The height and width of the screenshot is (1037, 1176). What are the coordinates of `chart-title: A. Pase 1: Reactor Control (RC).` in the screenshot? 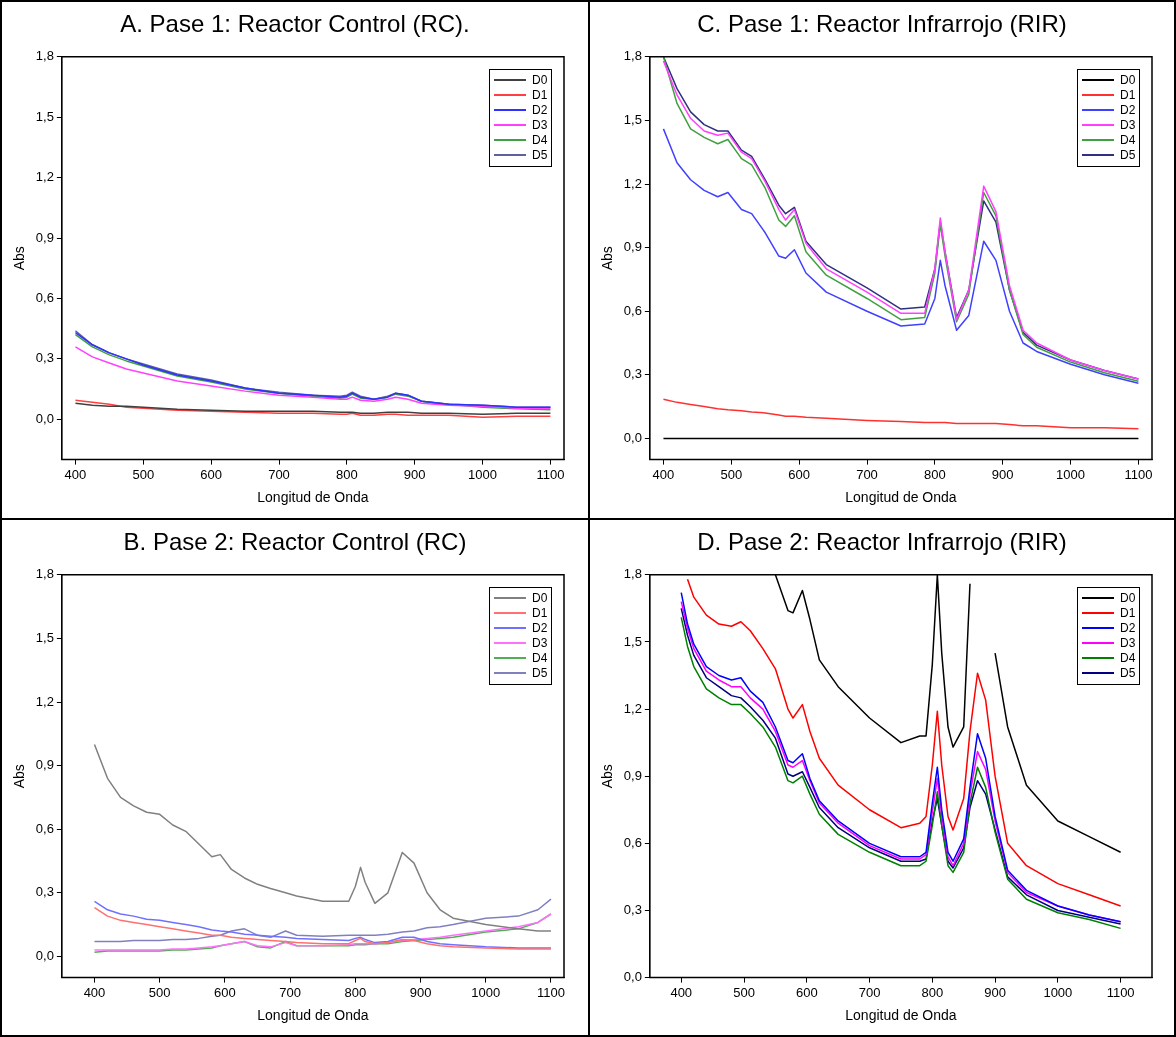 It's located at (295, 24).